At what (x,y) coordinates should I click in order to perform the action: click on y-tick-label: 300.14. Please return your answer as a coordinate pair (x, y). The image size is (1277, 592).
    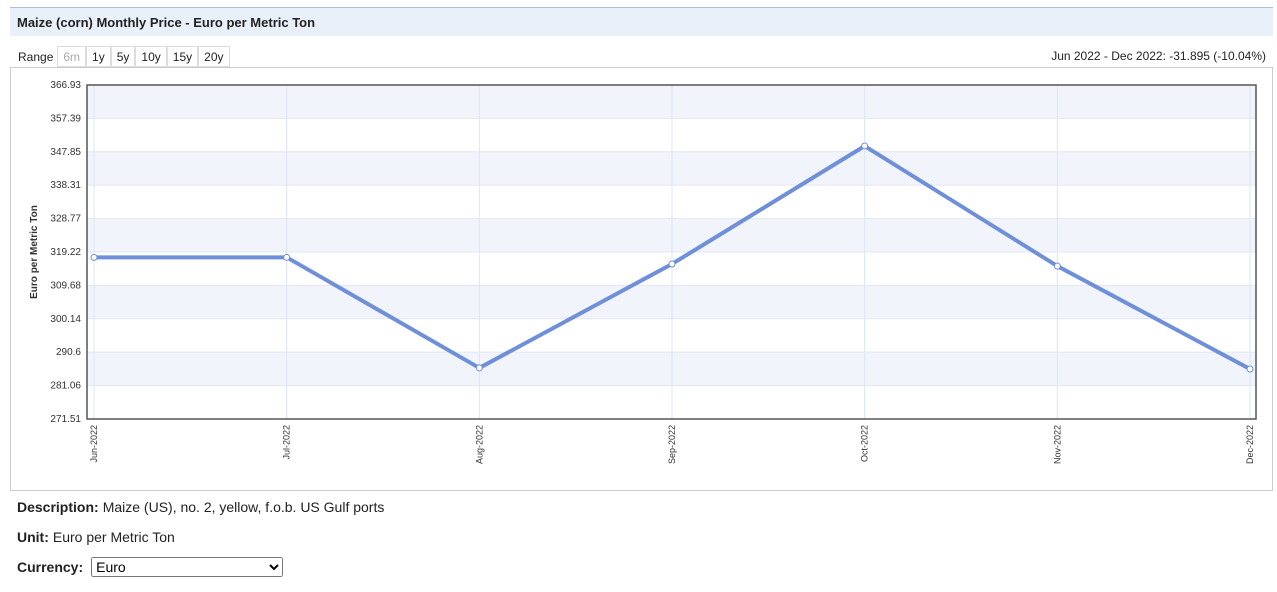
    Looking at the image, I should click on (65, 319).